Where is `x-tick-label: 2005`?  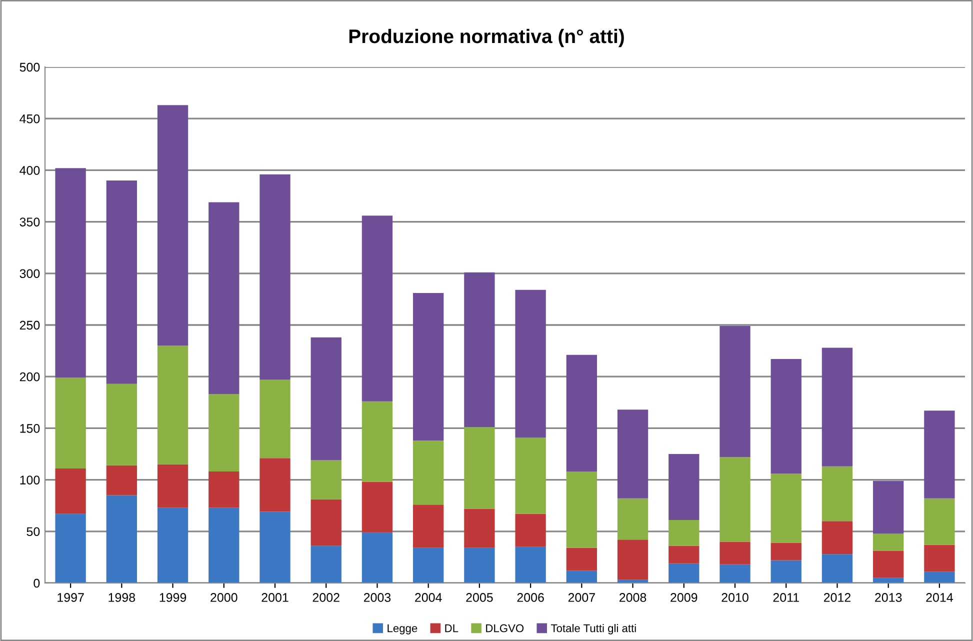
x-tick-label: 2005 is located at coordinates (479, 597).